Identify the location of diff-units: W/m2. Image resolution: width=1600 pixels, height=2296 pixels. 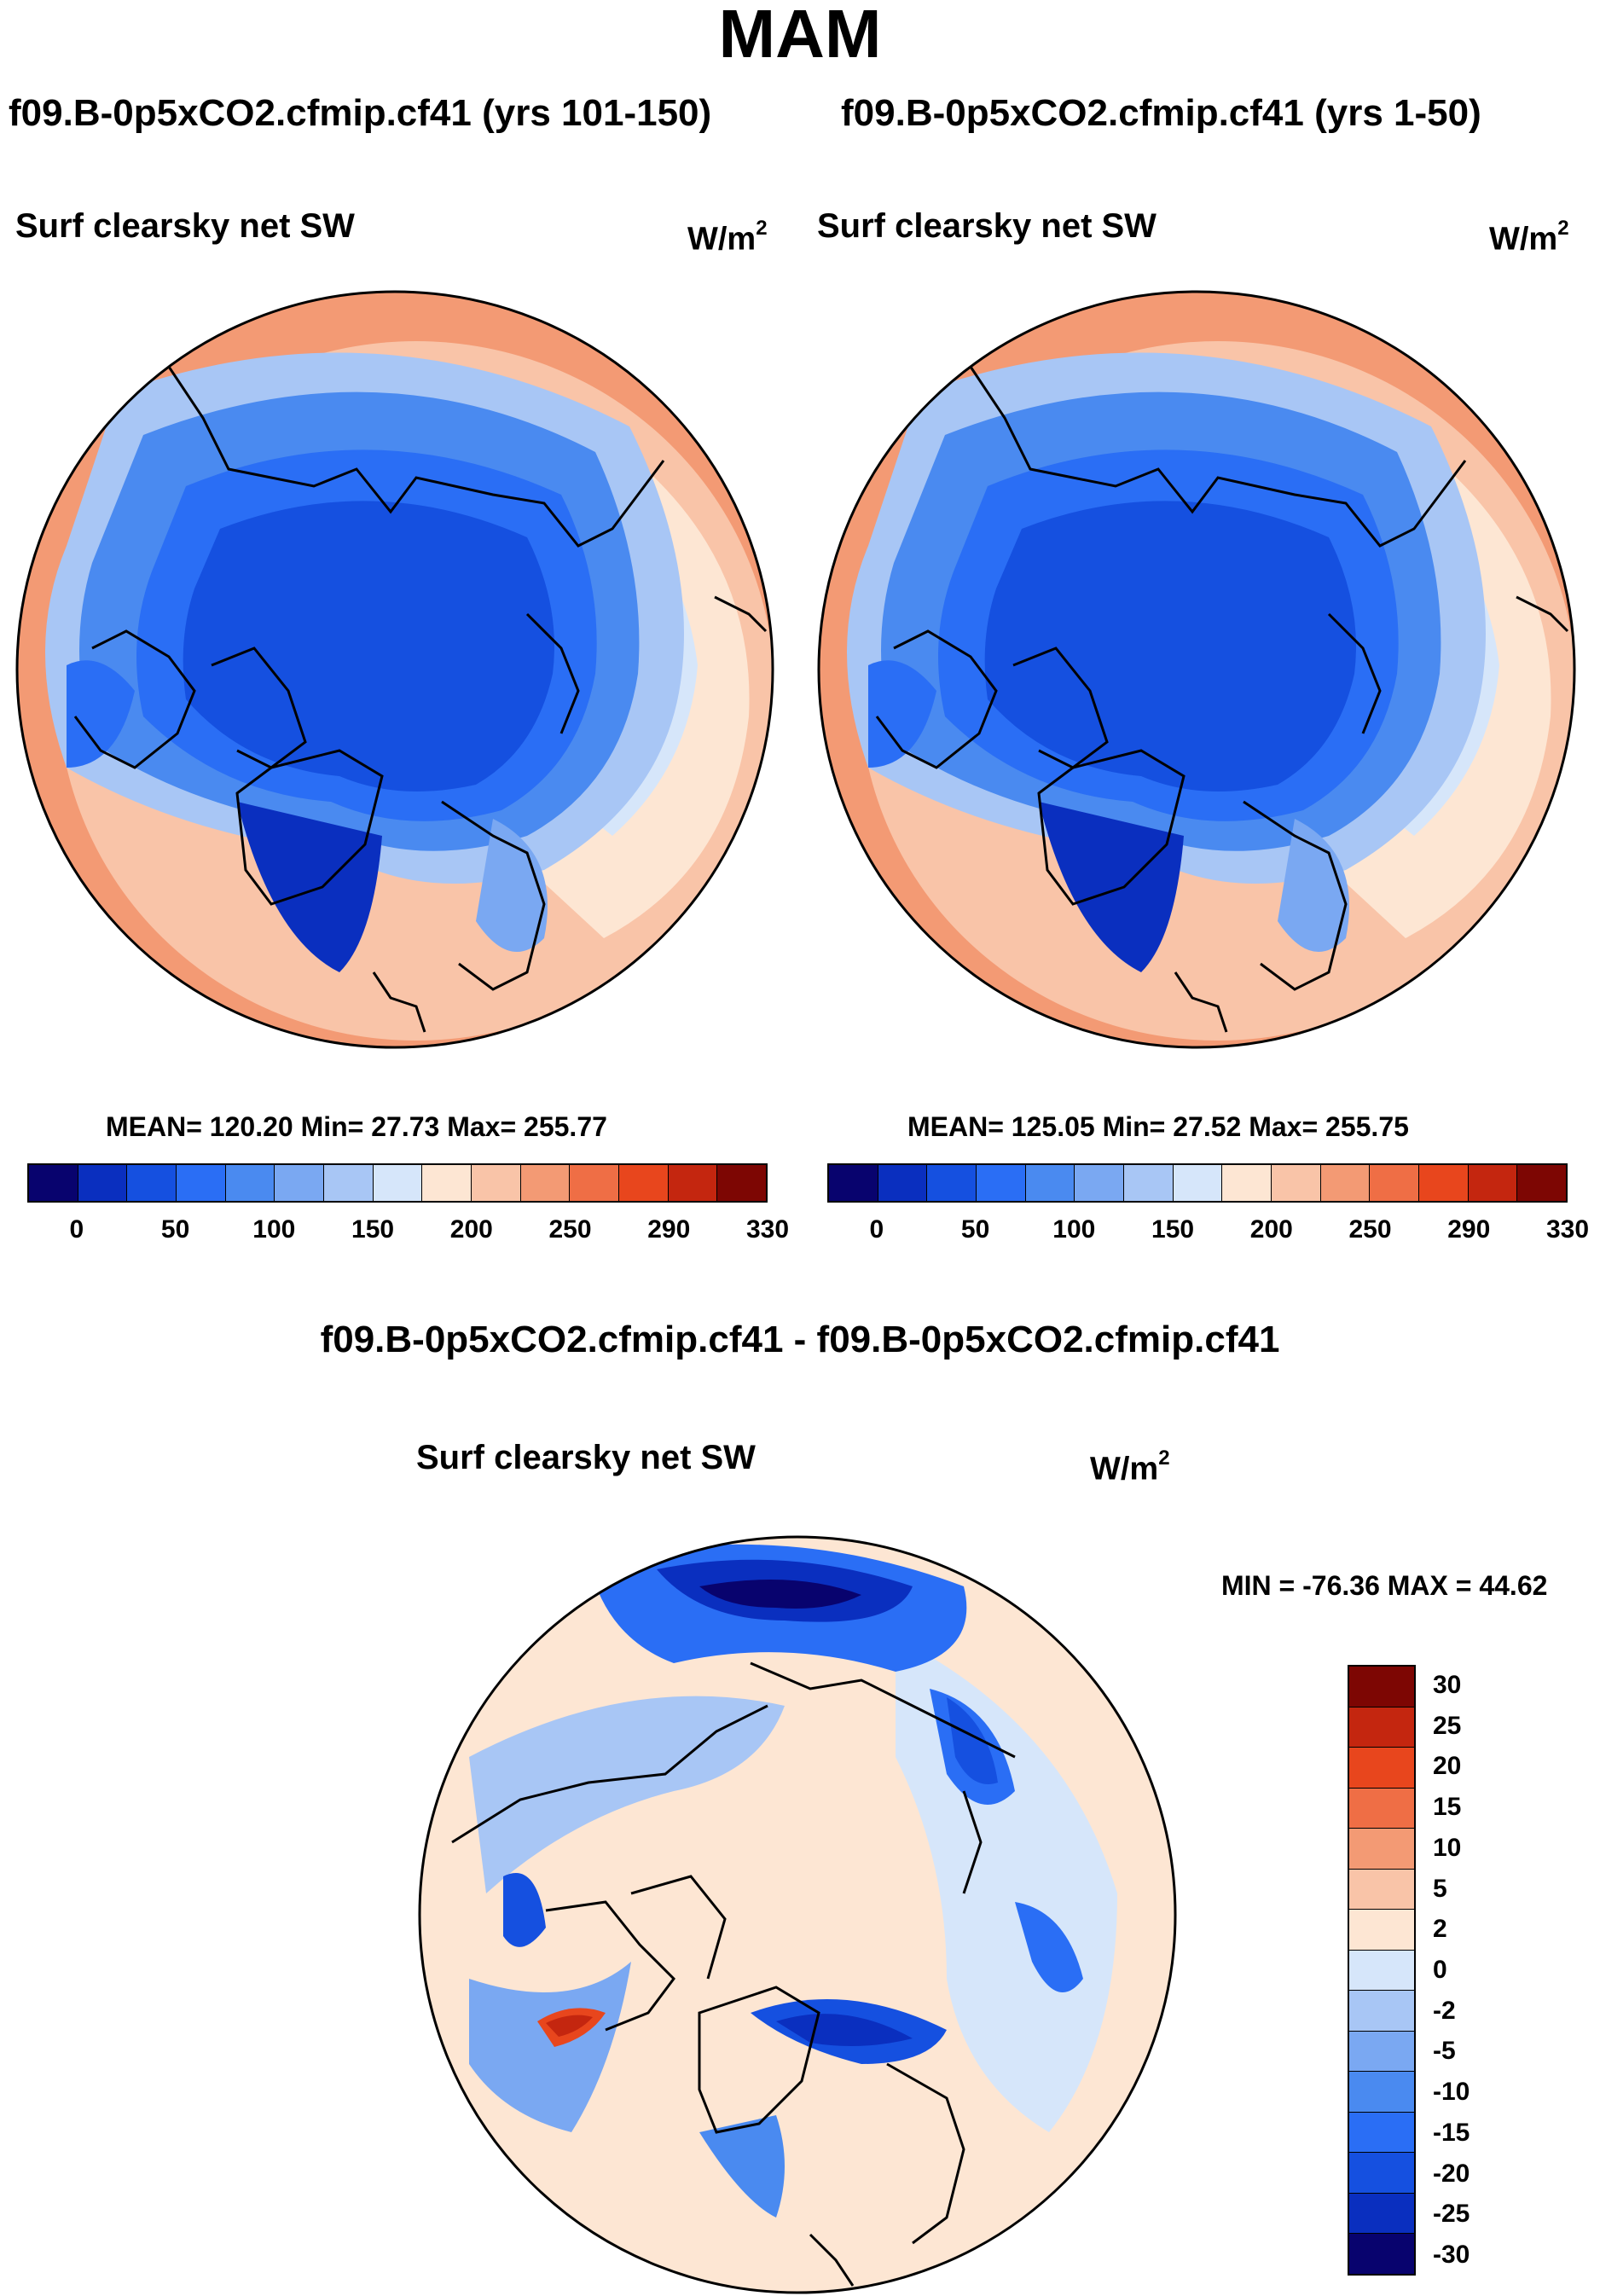
(1130, 1467).